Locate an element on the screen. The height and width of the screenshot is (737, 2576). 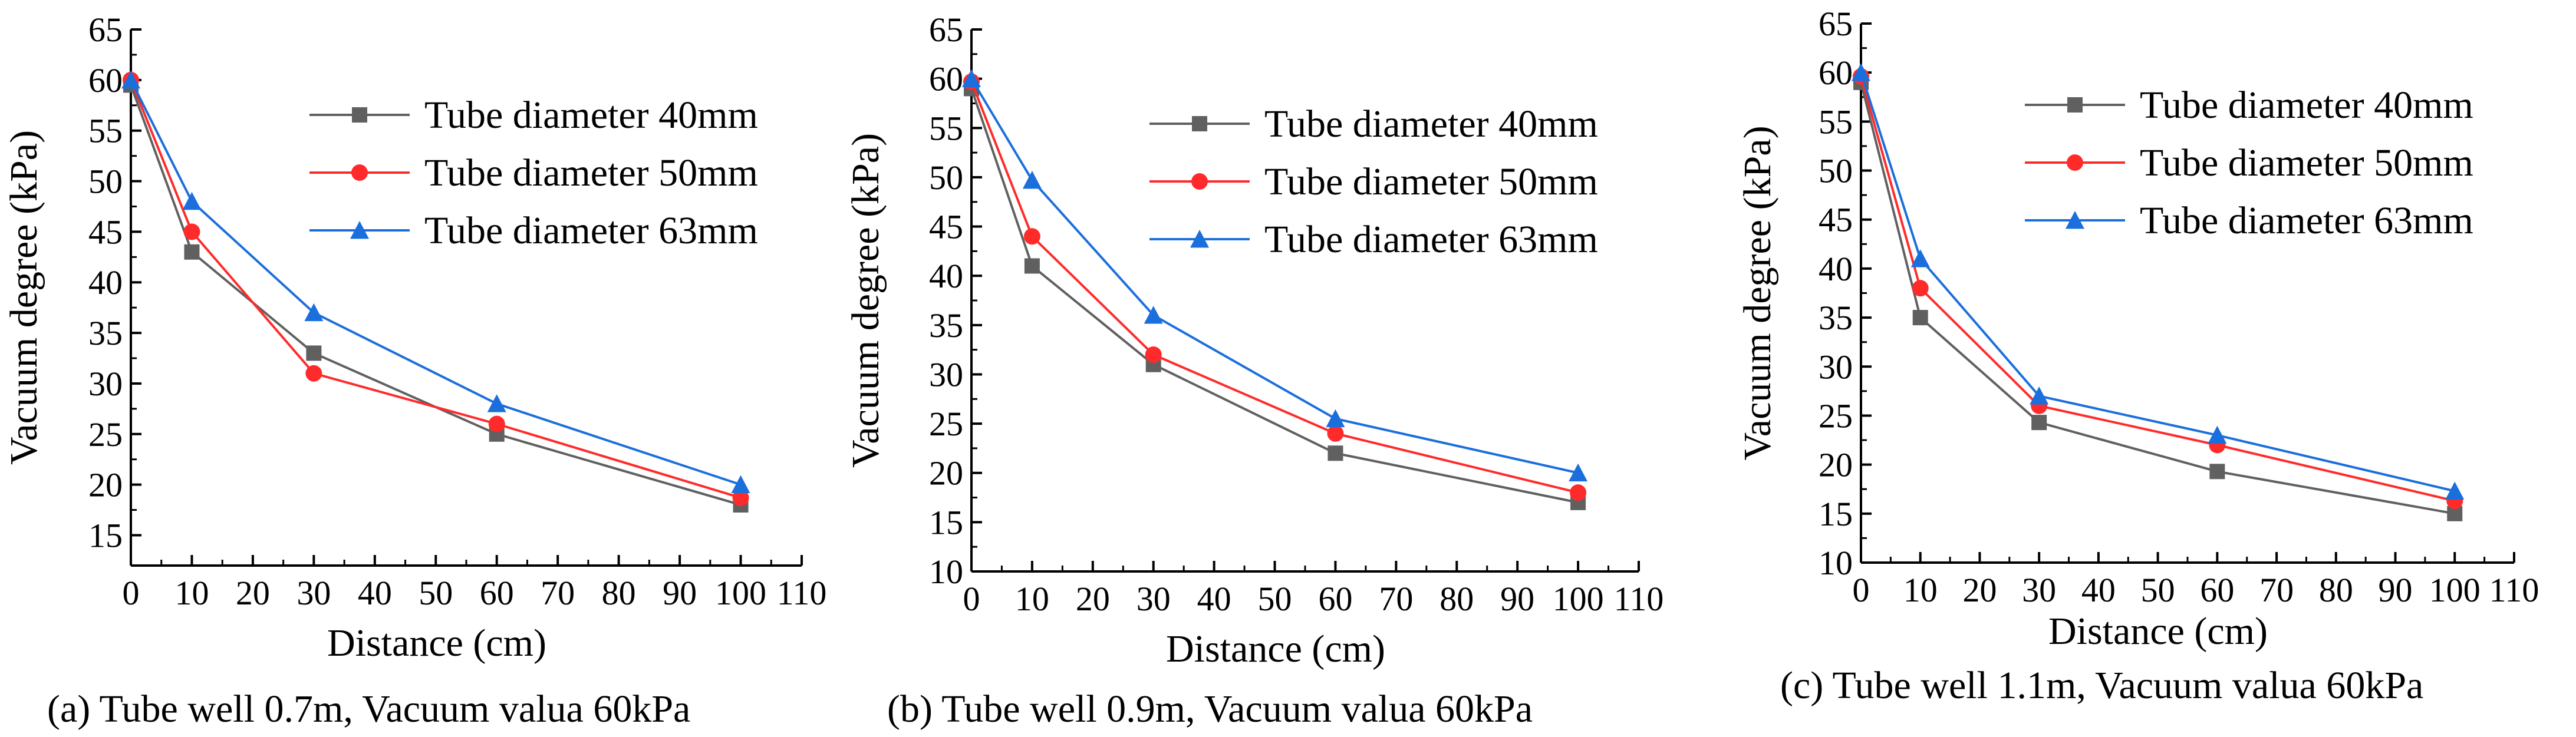
panel-caption: (c) Tube well 1.1m, Vacuum valua 60kPa is located at coordinates (2101, 685).